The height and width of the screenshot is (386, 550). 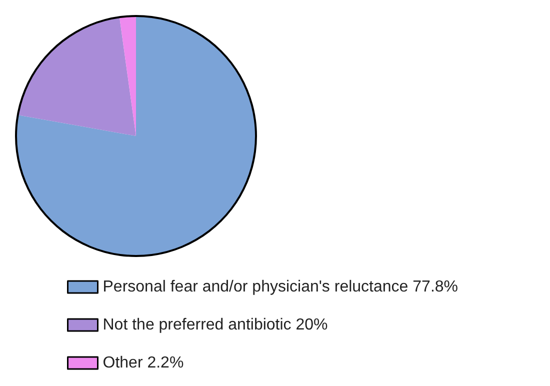 I want to click on legend-label: Personal fear and/or physician's reluctance 77.8%, so click(x=280, y=287).